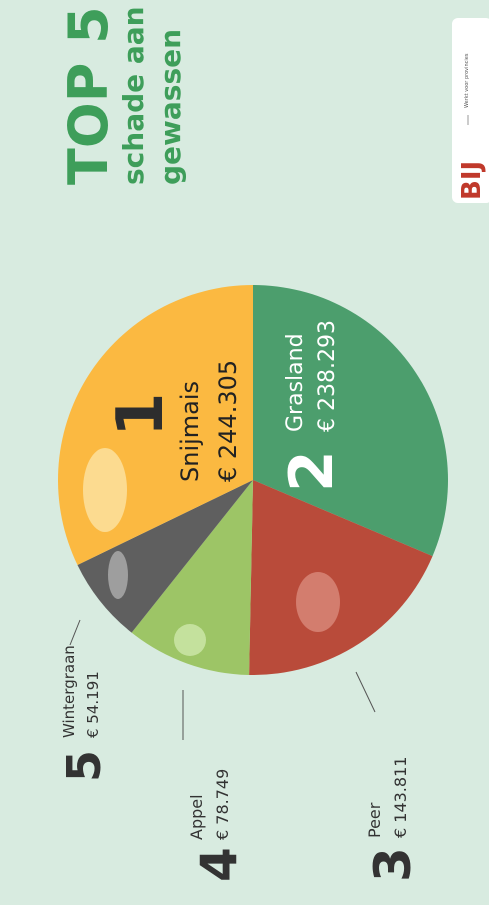 The image size is (489, 905). I want to click on rank-label: 3, so click(393, 864).